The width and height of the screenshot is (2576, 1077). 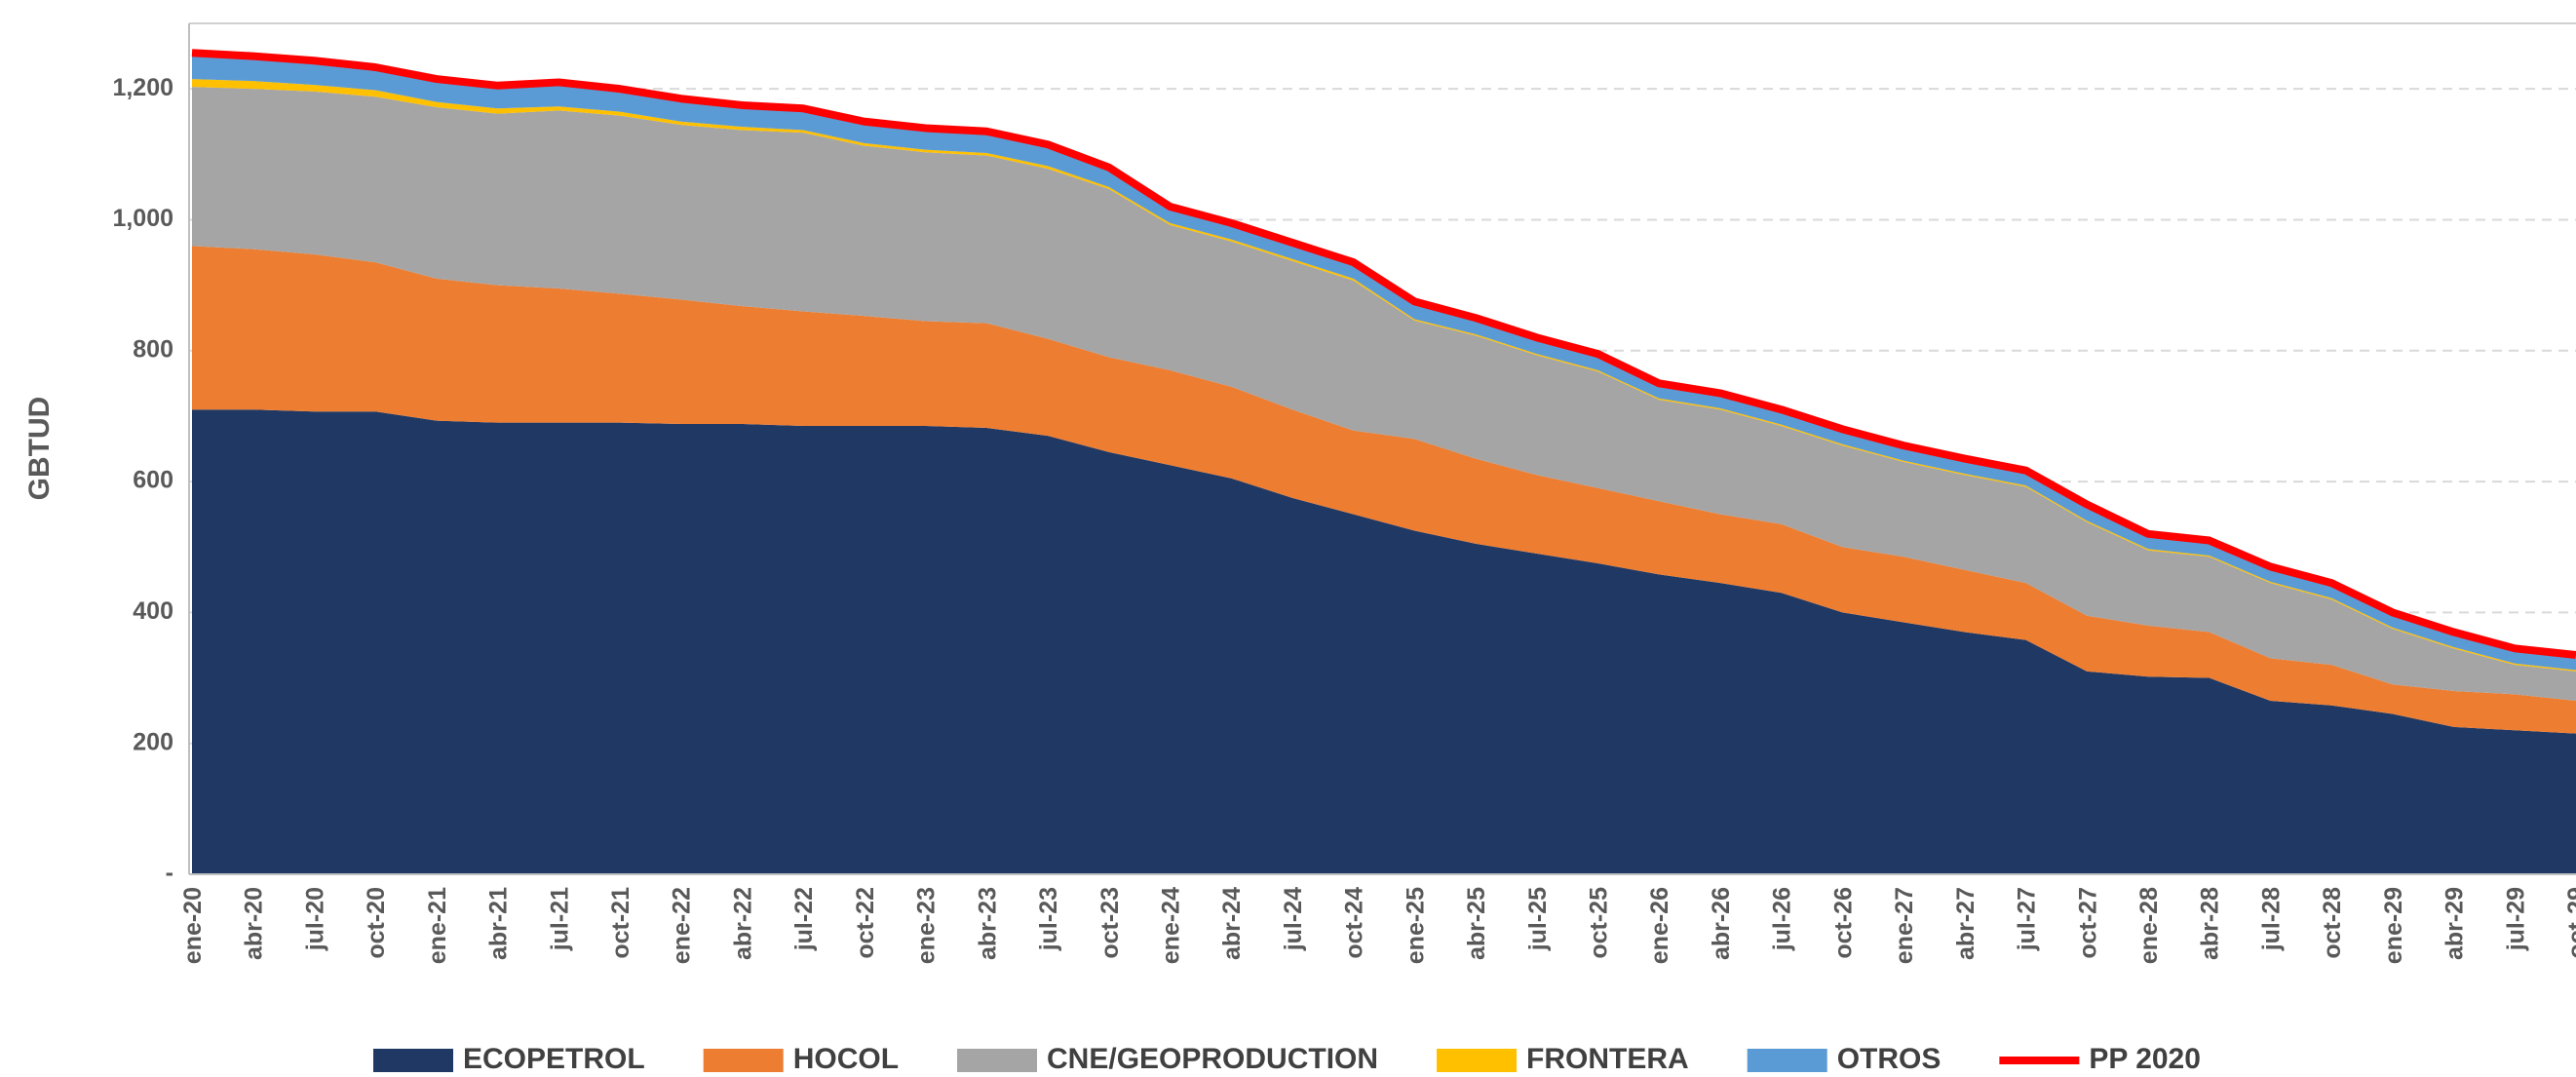 I want to click on legend-label: CNE/GEOPRODUCTION, so click(x=1212, y=1059).